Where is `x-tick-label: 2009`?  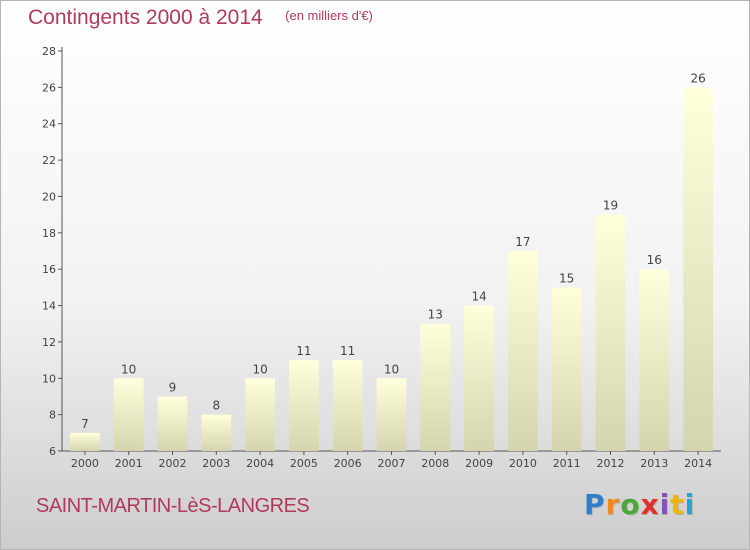 x-tick-label: 2009 is located at coordinates (479, 463).